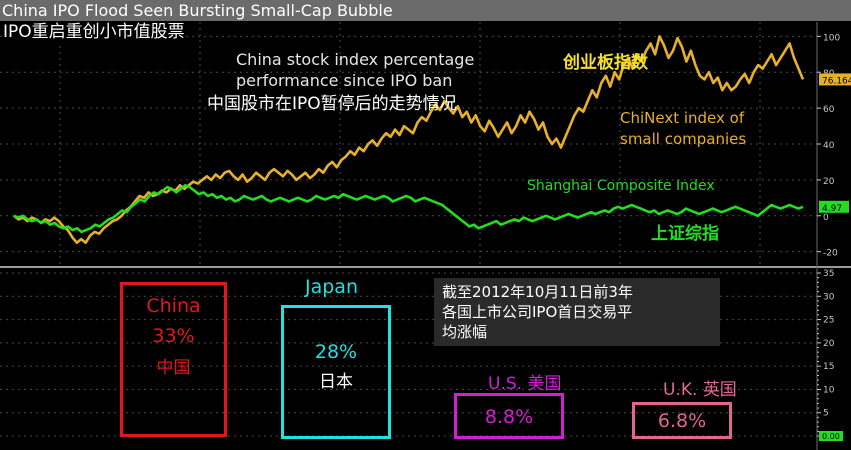 This screenshot has height=450, width=851. Describe the element at coordinates (829, 297) in the screenshot. I see `y-tick-label: 30` at that location.